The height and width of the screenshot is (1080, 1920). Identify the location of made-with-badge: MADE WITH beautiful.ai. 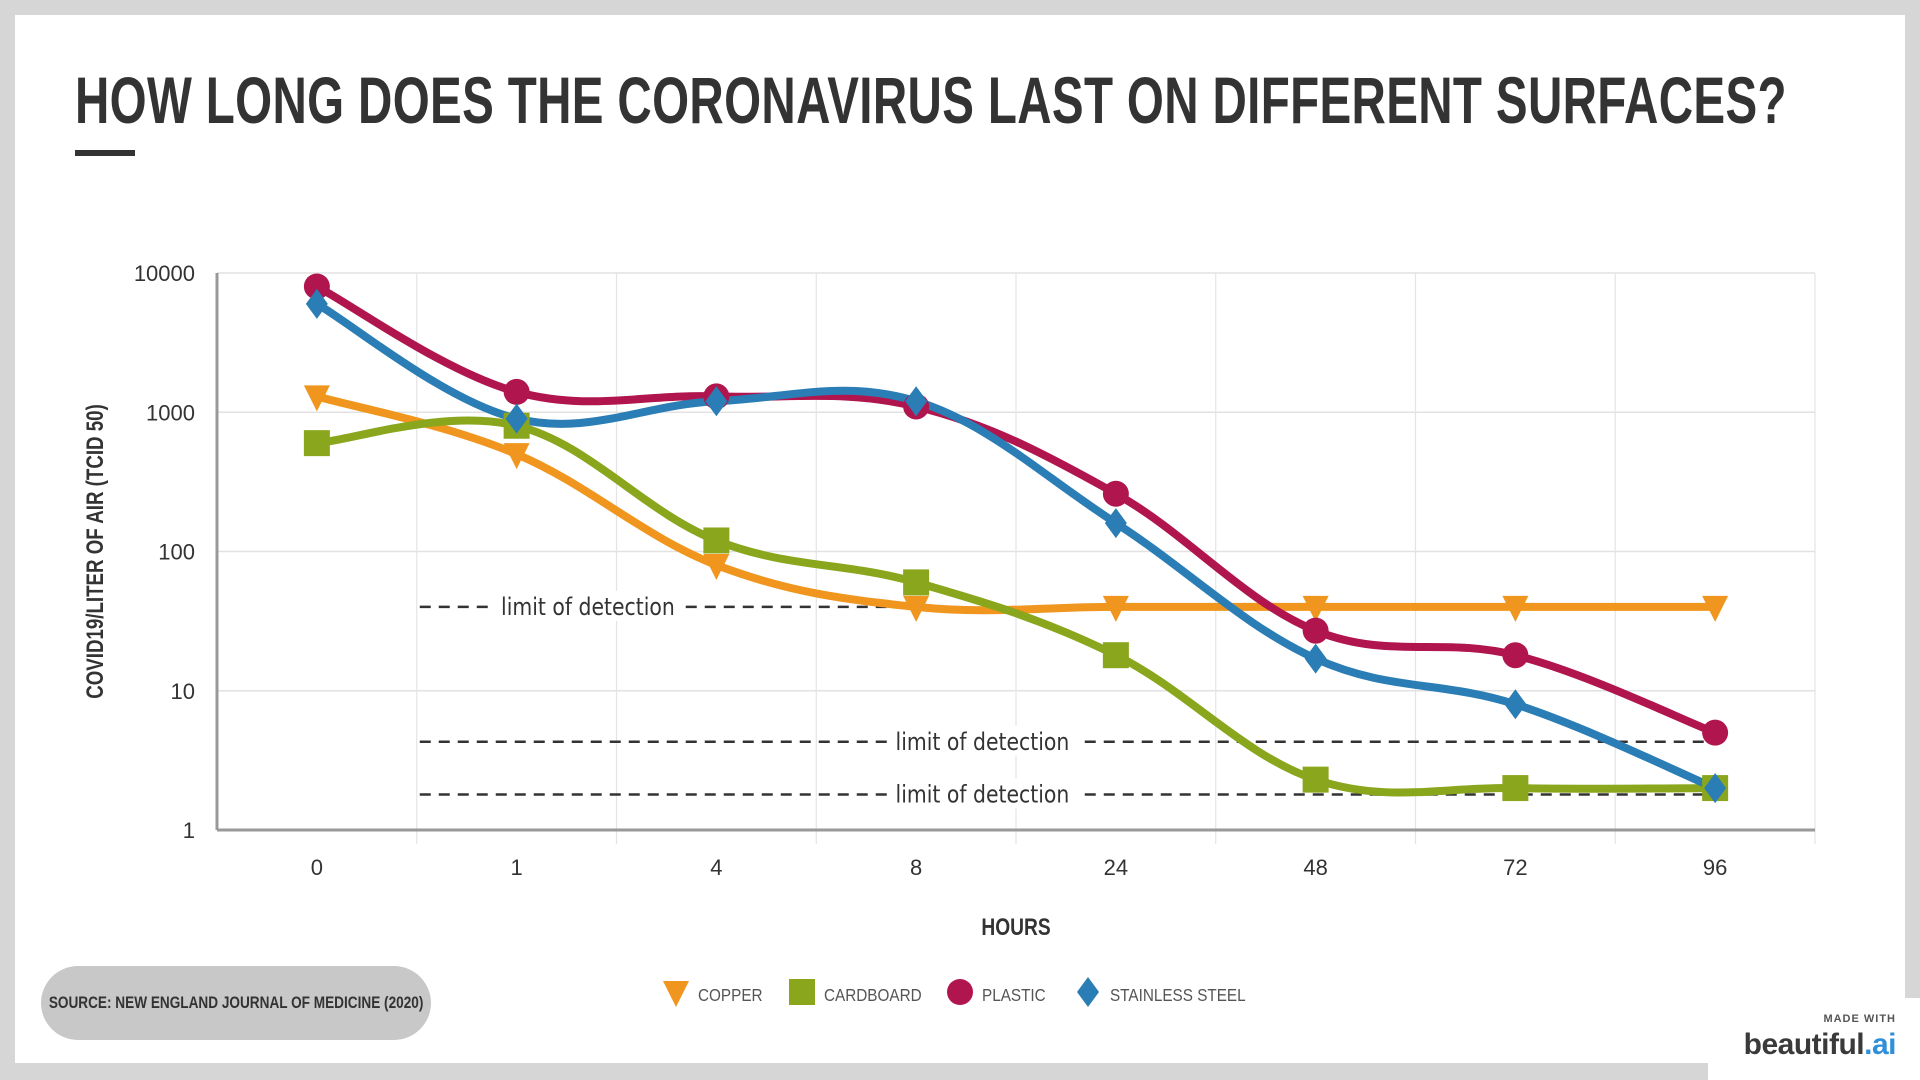
(1814, 1039).